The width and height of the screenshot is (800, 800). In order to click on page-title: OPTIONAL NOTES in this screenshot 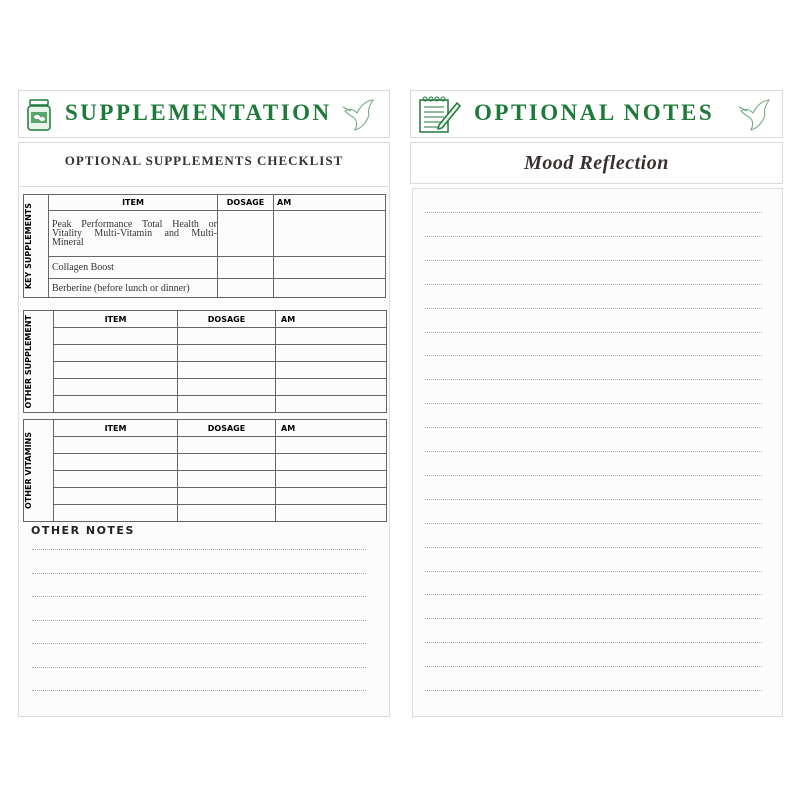, I will do `click(594, 112)`.